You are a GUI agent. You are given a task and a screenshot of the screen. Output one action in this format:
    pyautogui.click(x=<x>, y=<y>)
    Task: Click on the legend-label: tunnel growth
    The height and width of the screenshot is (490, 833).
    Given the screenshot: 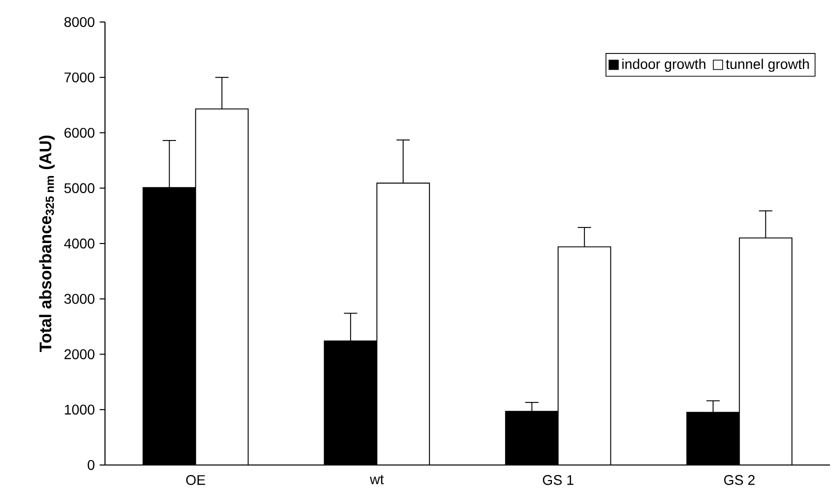 What is the action you would take?
    pyautogui.click(x=767, y=65)
    